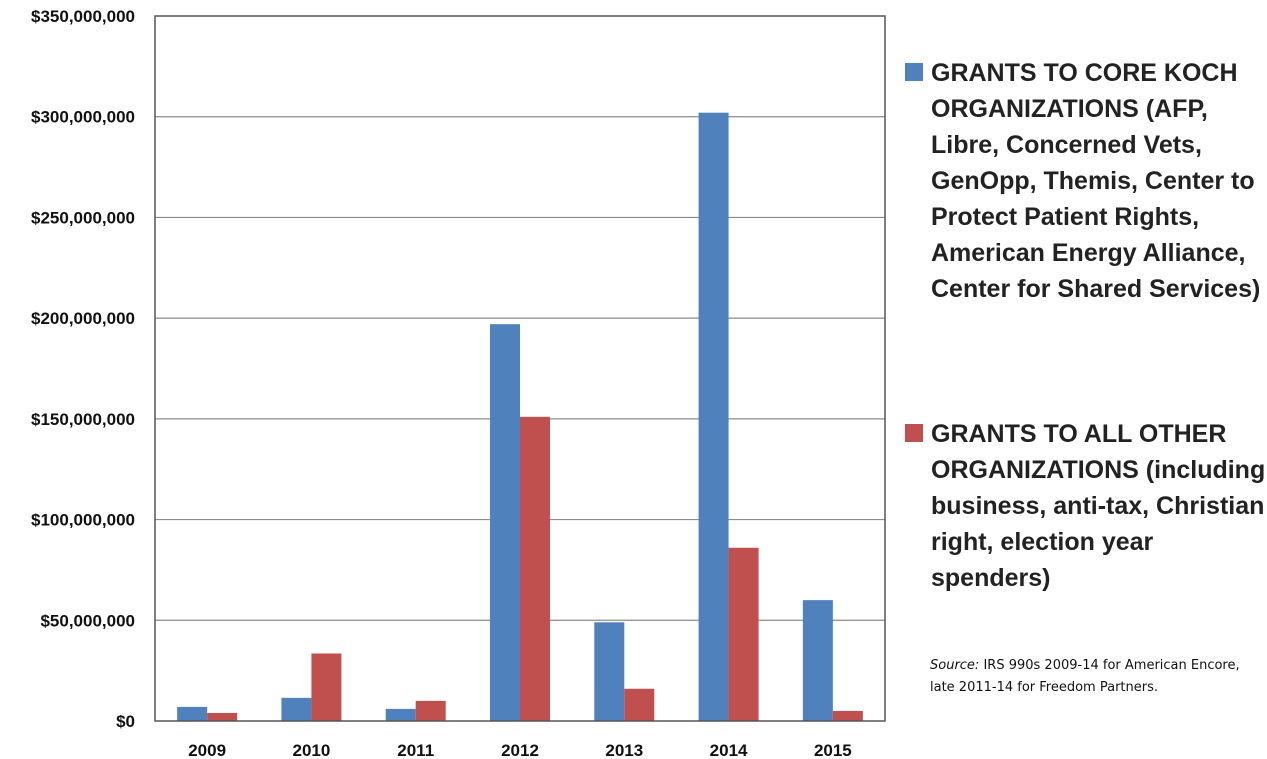  What do you see at coordinates (535, 568) in the screenshot?
I see `bar-series-2-2012` at bounding box center [535, 568].